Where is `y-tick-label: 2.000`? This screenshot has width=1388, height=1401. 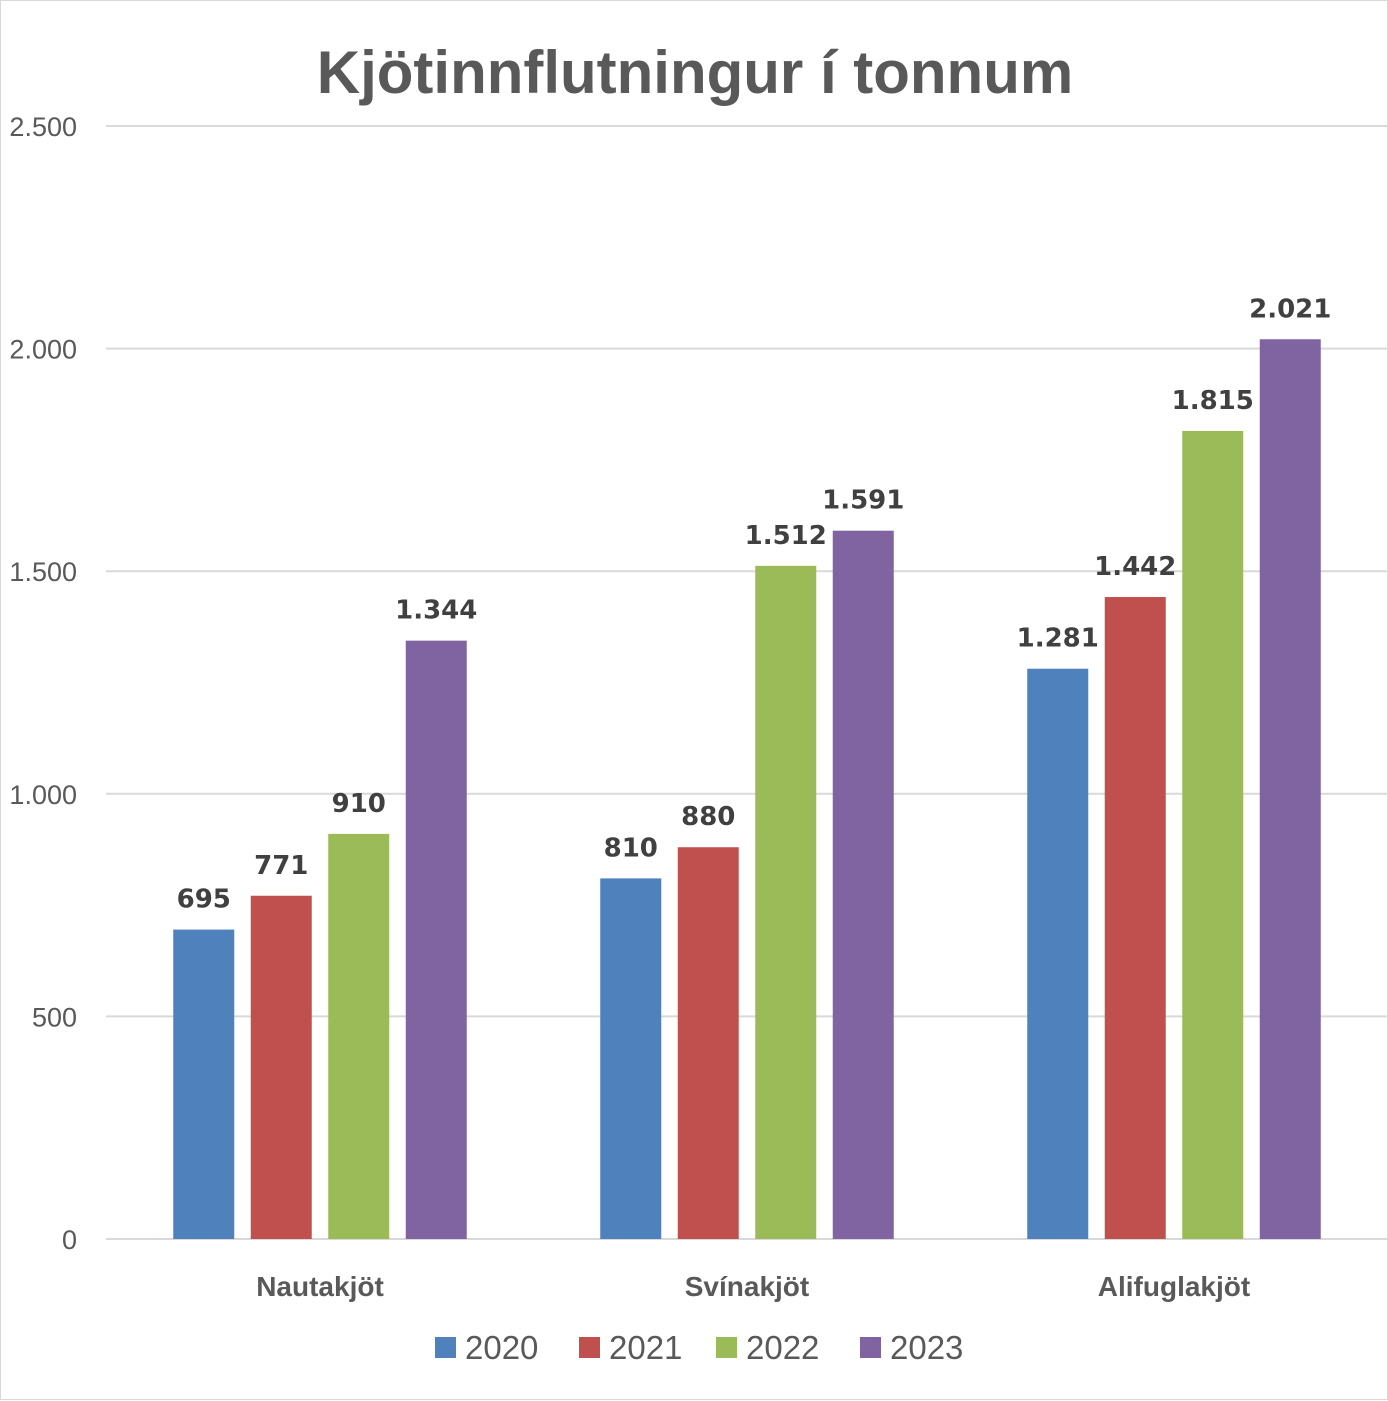
y-tick-label: 2.000 is located at coordinates (43, 350).